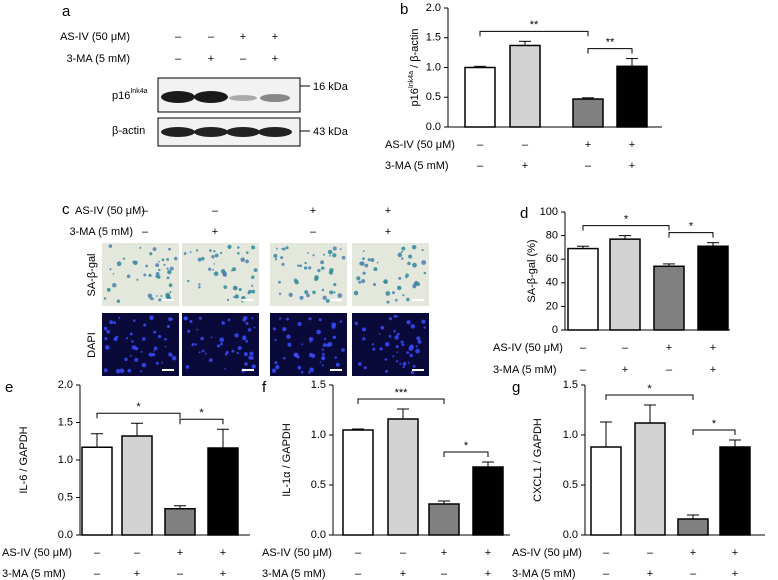 The image size is (778, 580). I want to click on band-label: β-actin, so click(128, 131).